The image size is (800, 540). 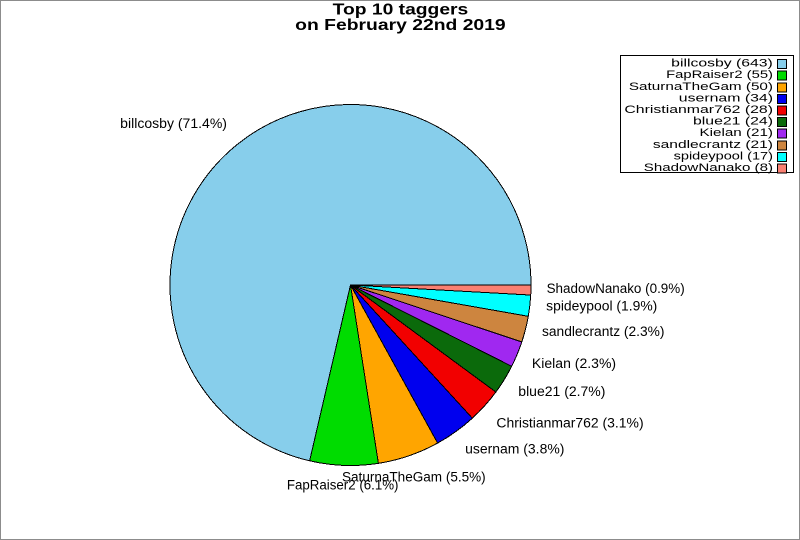 I want to click on svg-text: billcosby (643), so click(x=722, y=64).